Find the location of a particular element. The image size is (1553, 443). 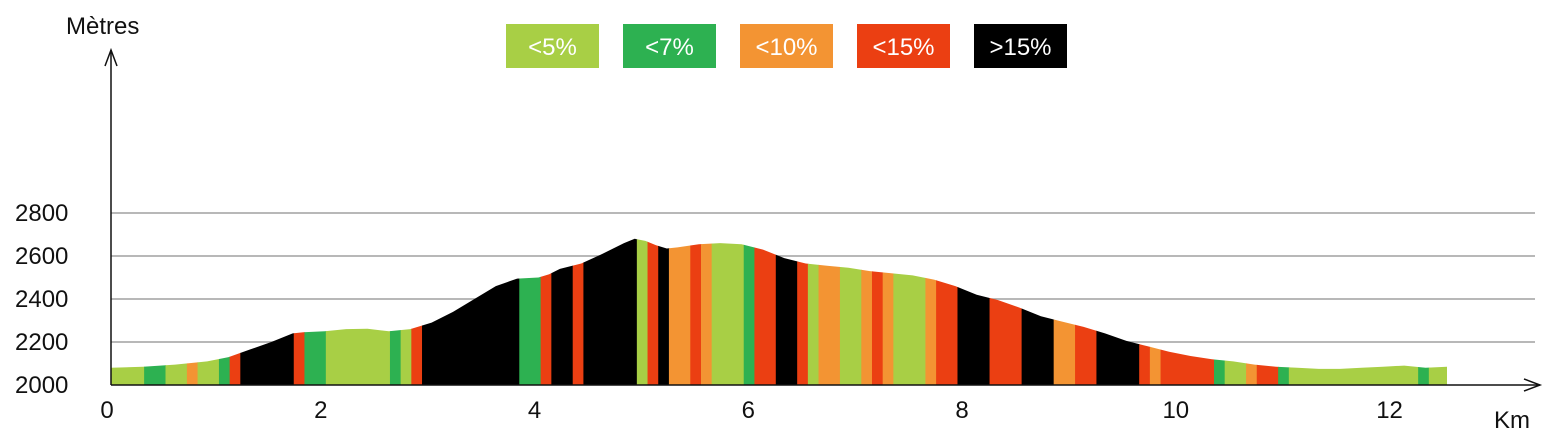

y-axis-unit-label: Mètres is located at coordinates (102, 26).